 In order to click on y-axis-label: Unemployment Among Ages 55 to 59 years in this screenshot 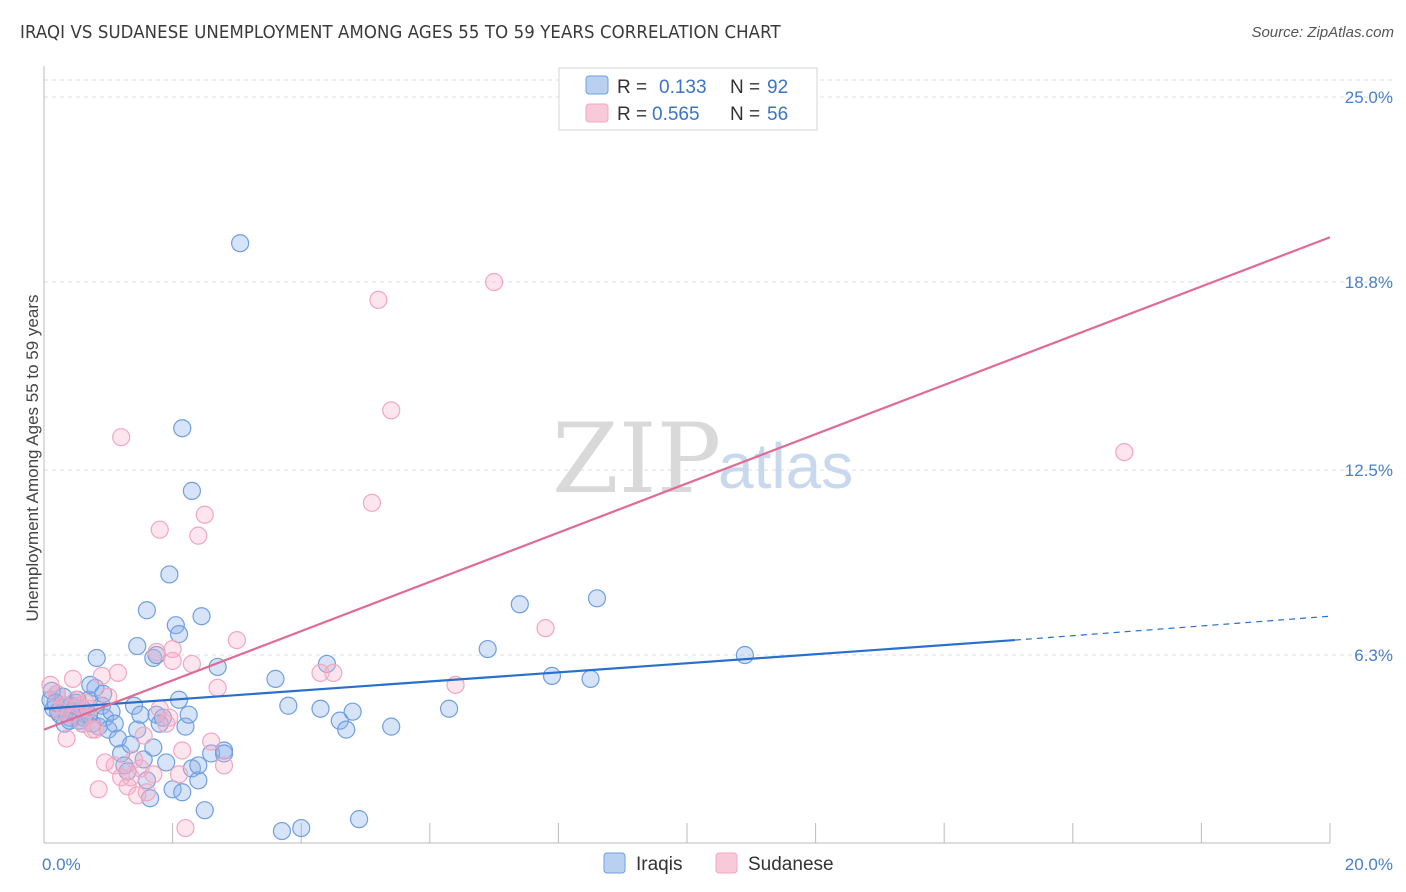, I will do `click(32, 458)`.